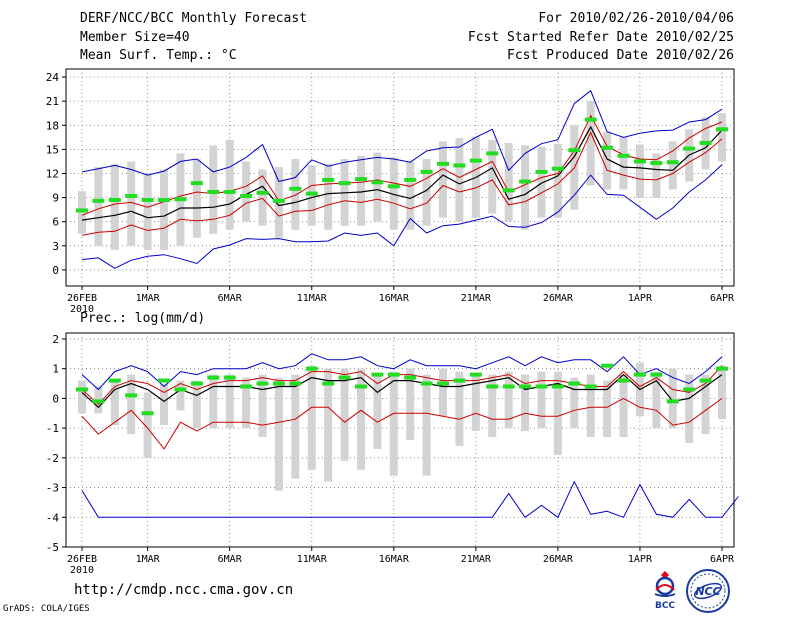  What do you see at coordinates (558, 559) in the screenshot?
I see `prec-x-tick-label: 26MAR` at bounding box center [558, 559].